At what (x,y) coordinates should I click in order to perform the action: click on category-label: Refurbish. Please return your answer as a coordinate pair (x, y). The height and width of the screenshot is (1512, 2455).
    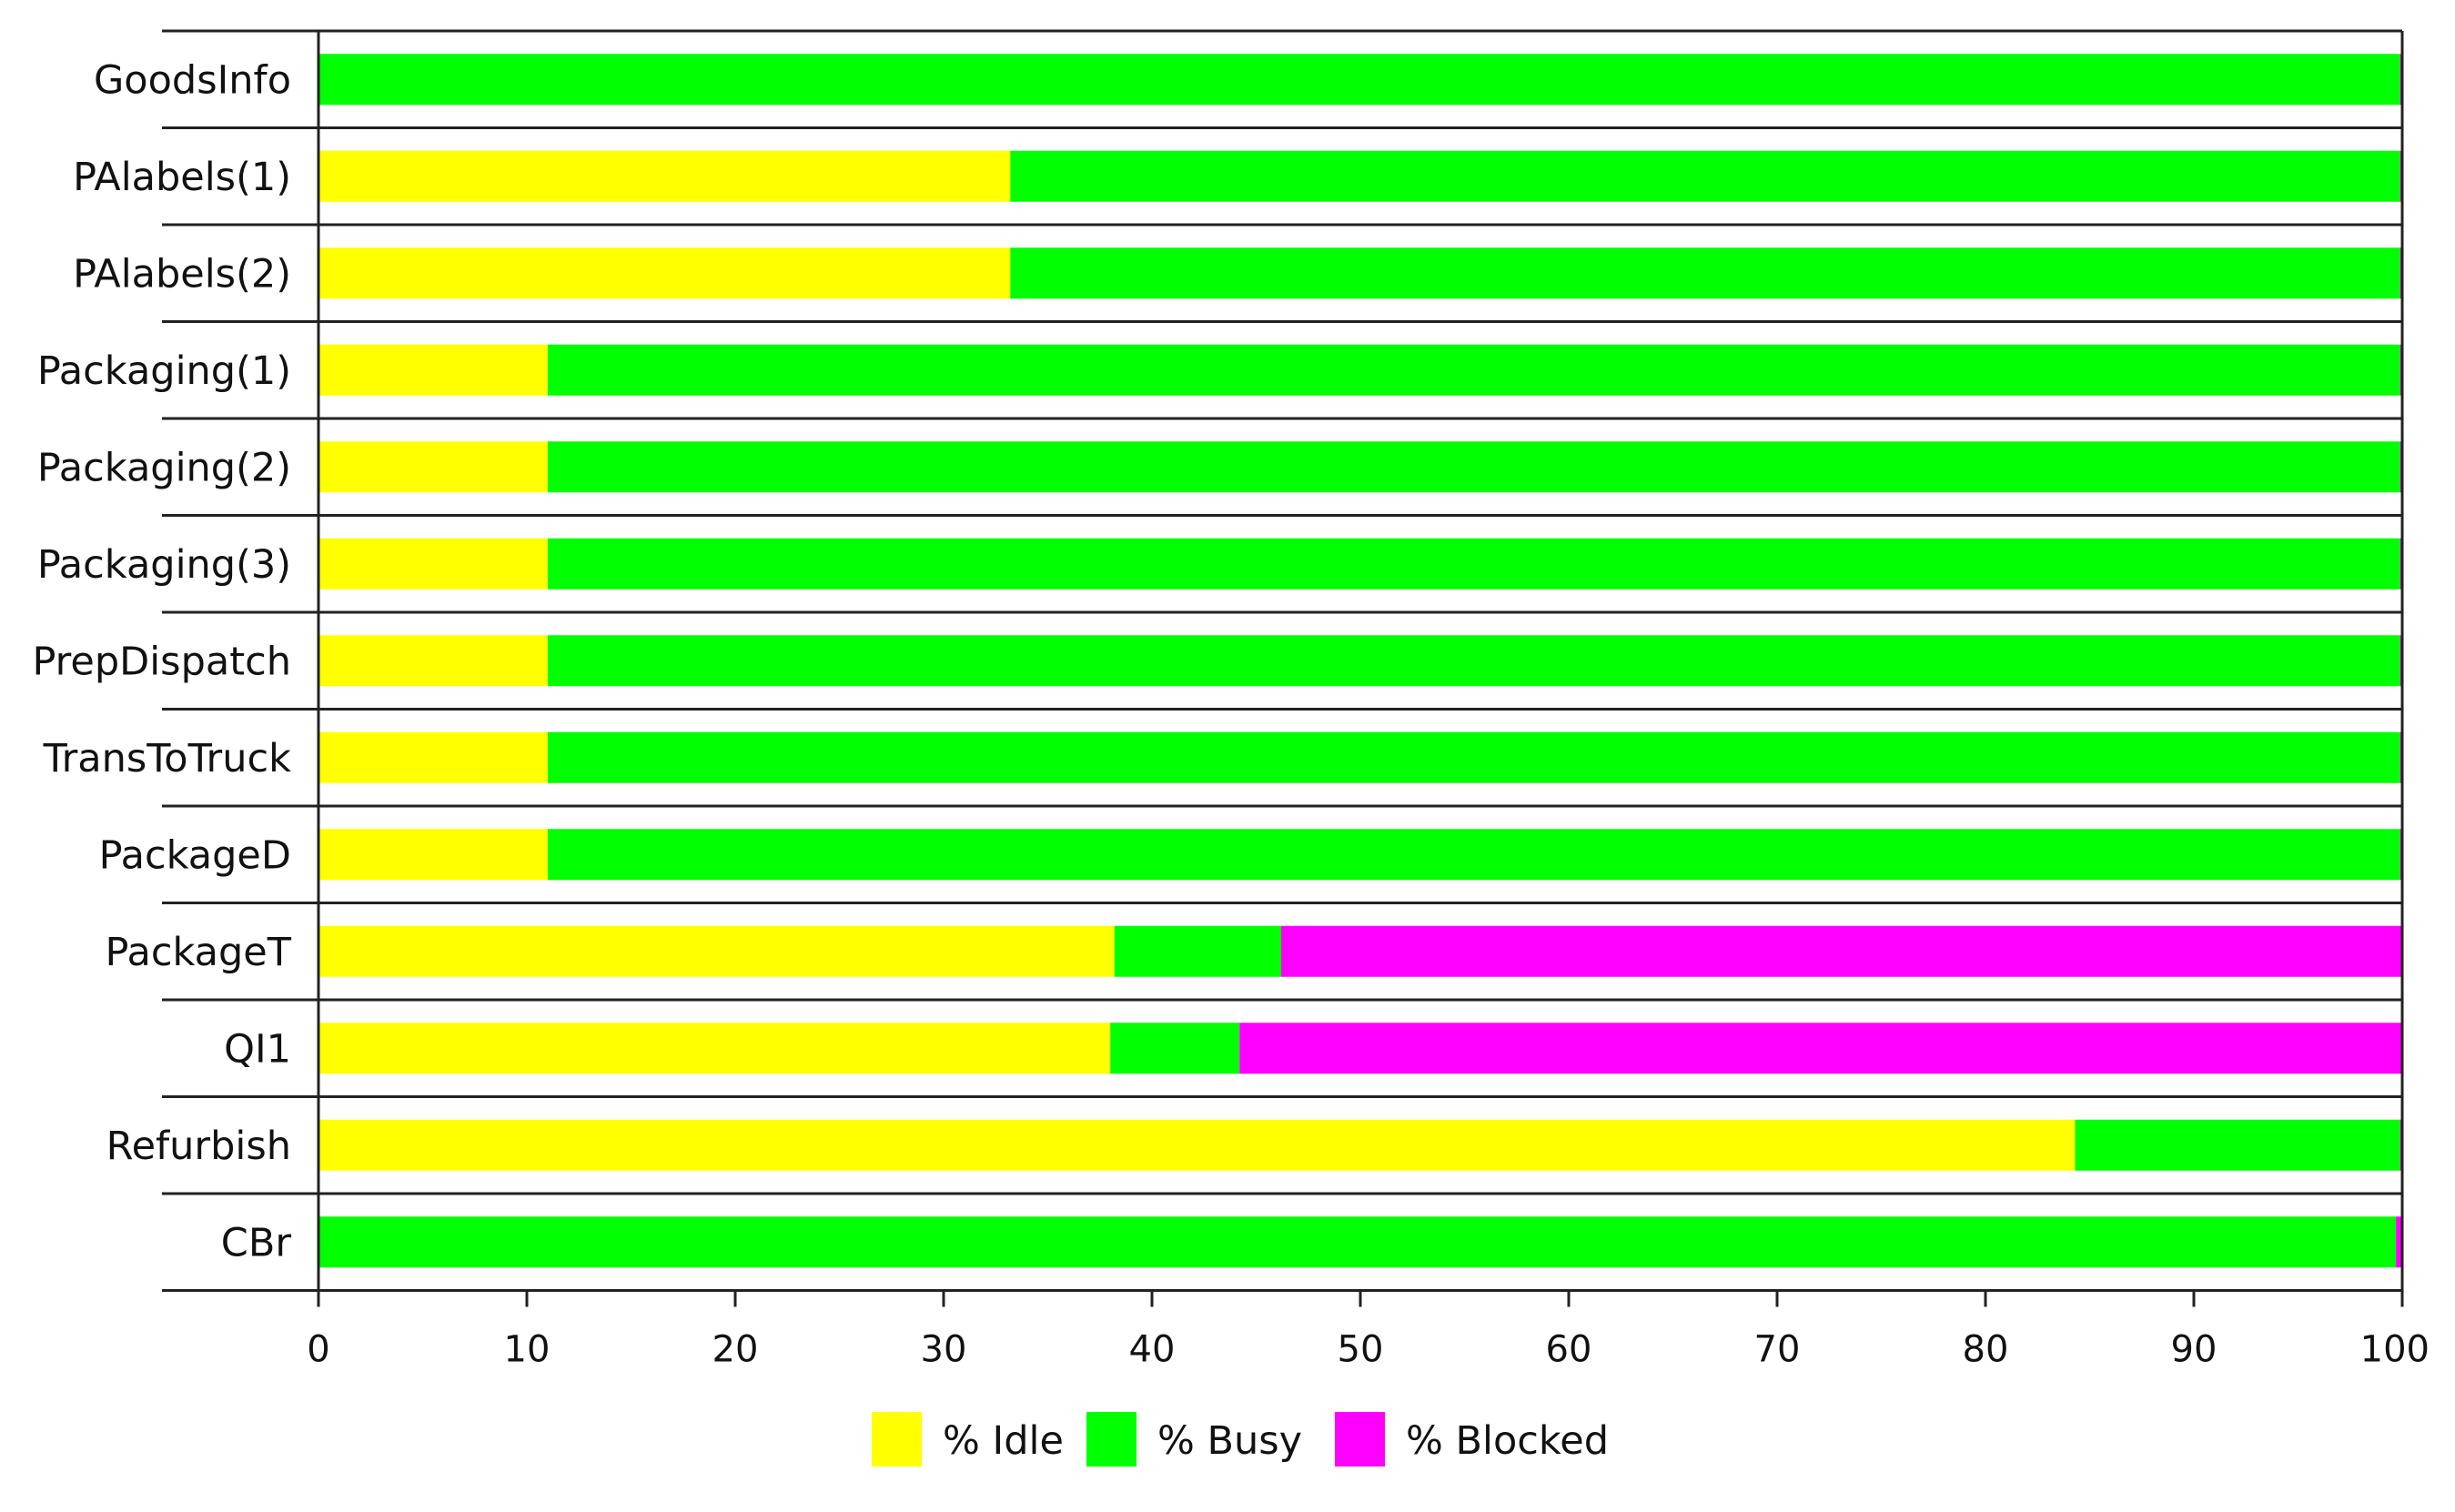
    Looking at the image, I should click on (198, 1147).